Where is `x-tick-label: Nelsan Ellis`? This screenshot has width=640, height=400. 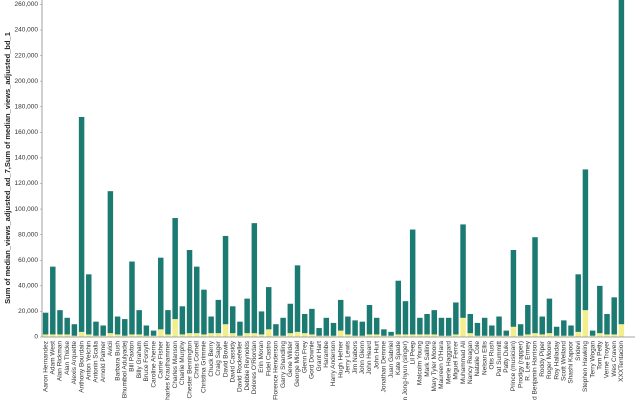 x-tick-label: Nelsan Ellis is located at coordinates (484, 357).